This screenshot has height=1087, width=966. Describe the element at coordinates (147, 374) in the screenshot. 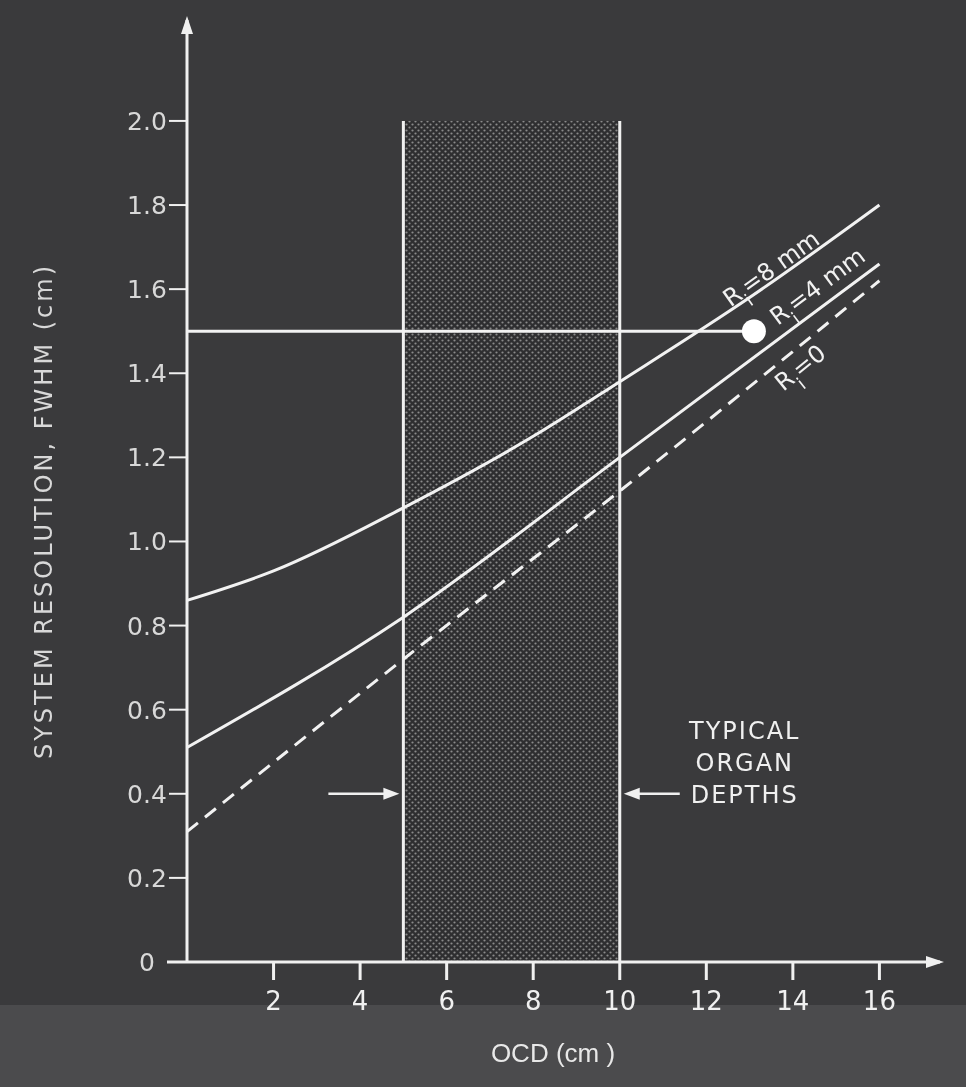

I see `y-tick-label: 1.4` at that location.